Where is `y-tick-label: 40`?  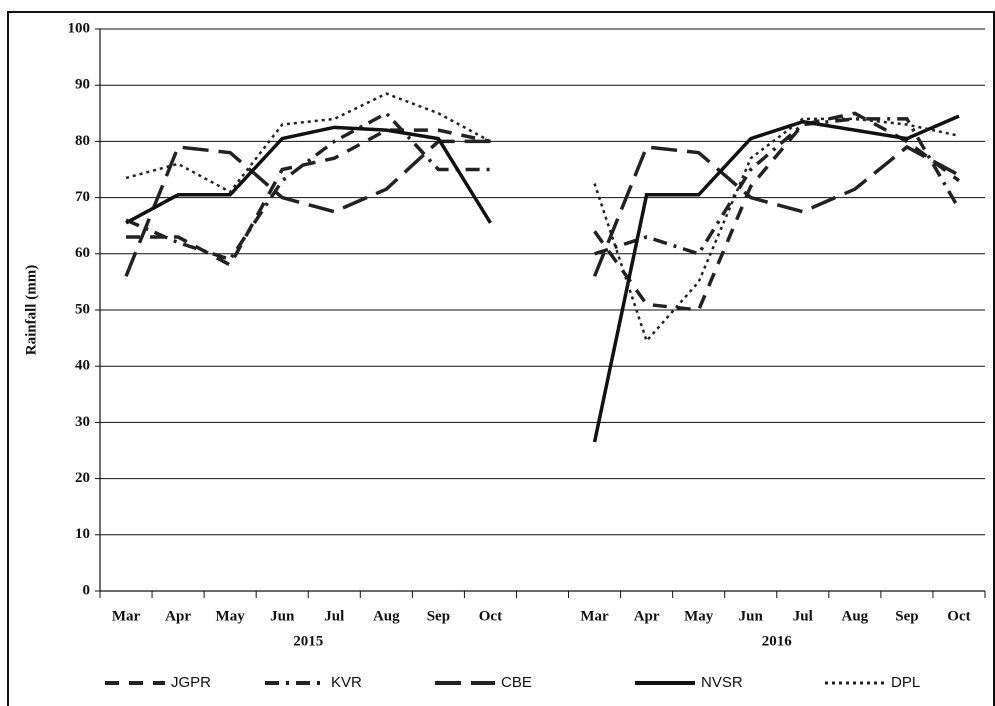 y-tick-label: 40 is located at coordinates (82, 366).